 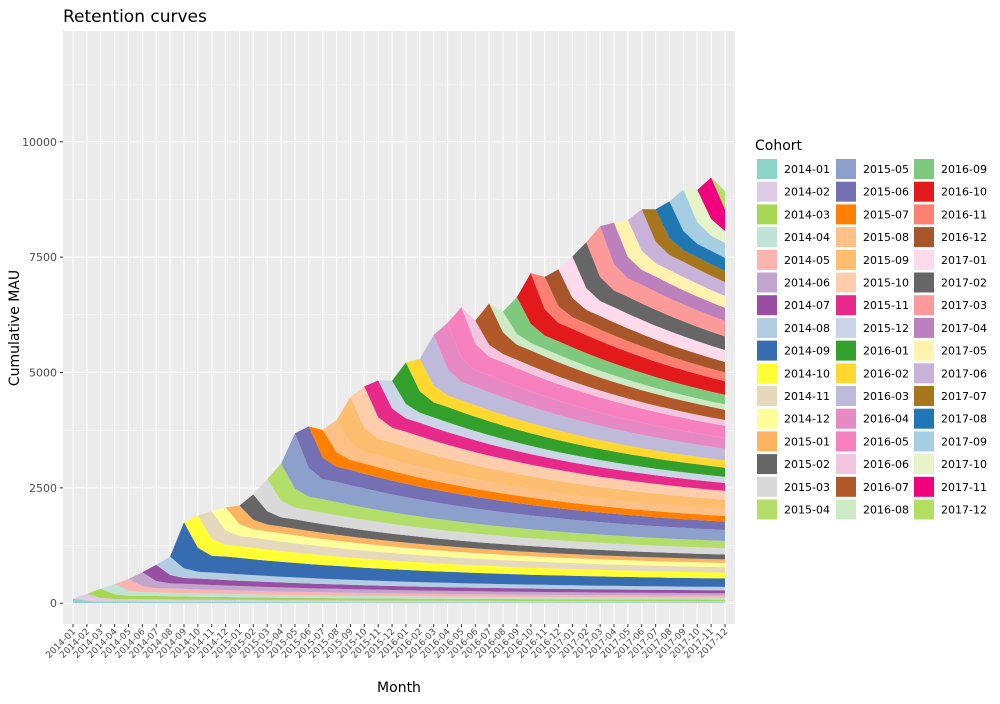 I want to click on legend-label-2017-02: 2017-02, so click(x=964, y=283).